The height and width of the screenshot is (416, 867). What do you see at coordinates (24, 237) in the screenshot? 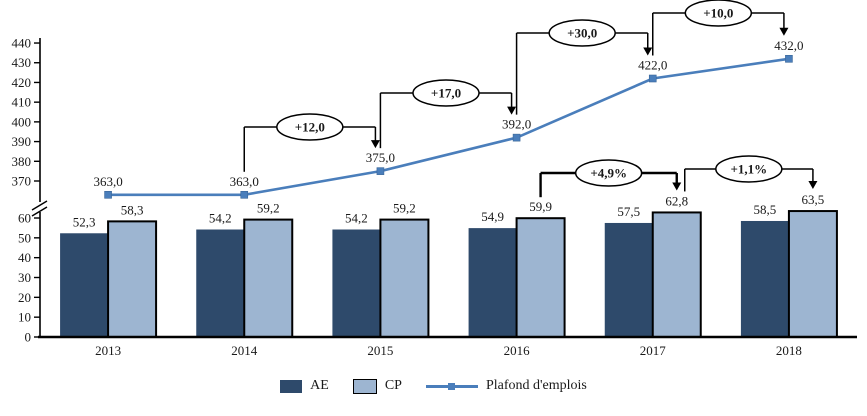
I see `y-tick-label: 50` at bounding box center [24, 237].